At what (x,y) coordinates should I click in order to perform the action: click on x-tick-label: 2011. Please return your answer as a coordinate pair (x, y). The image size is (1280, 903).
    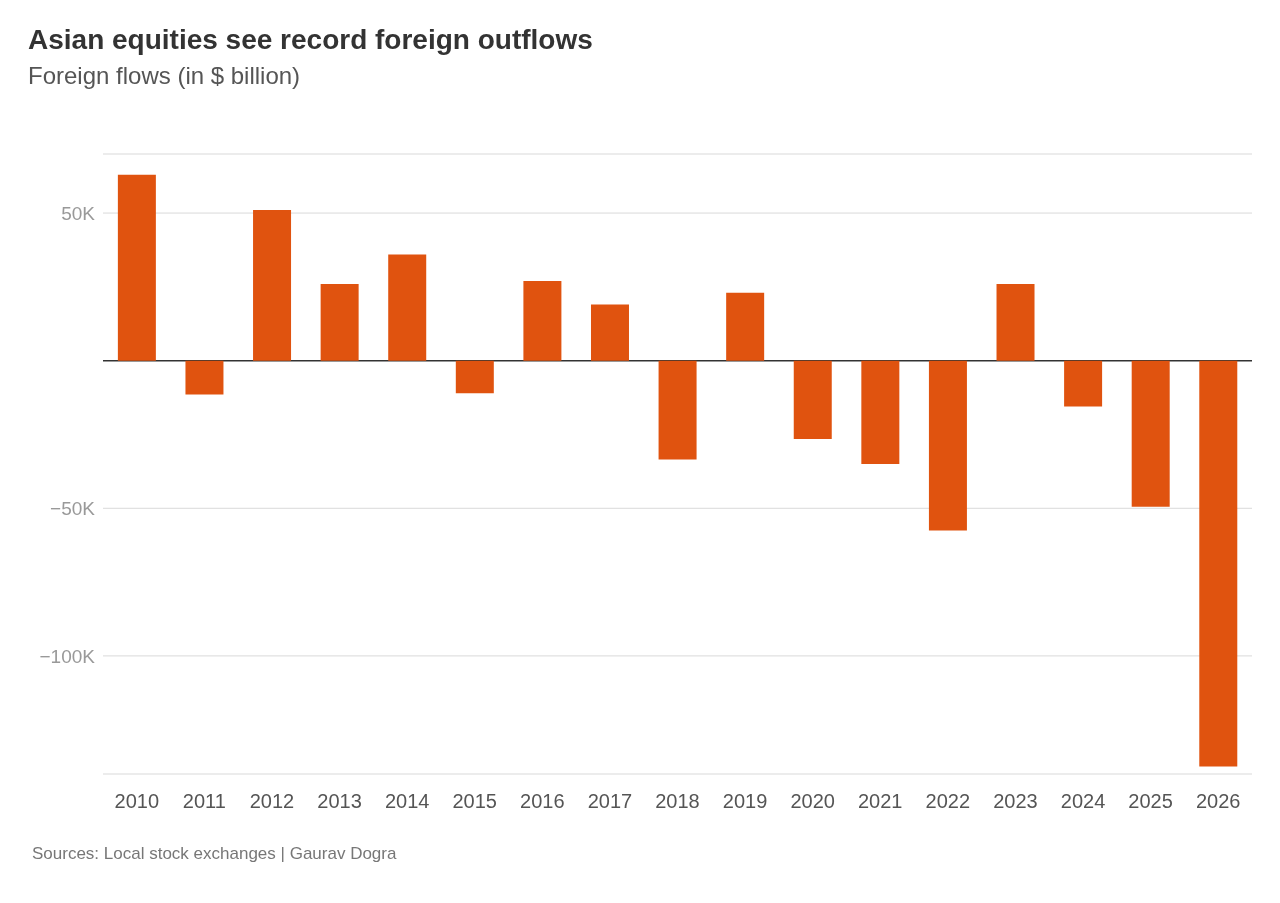
    Looking at the image, I should click on (204, 801).